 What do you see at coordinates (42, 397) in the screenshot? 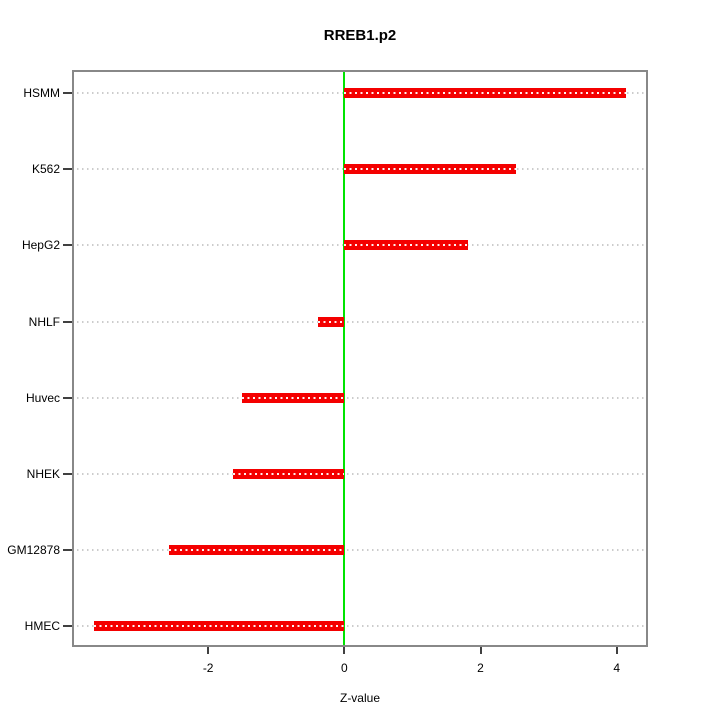
I see `y-axis-label: Huvec` at bounding box center [42, 397].